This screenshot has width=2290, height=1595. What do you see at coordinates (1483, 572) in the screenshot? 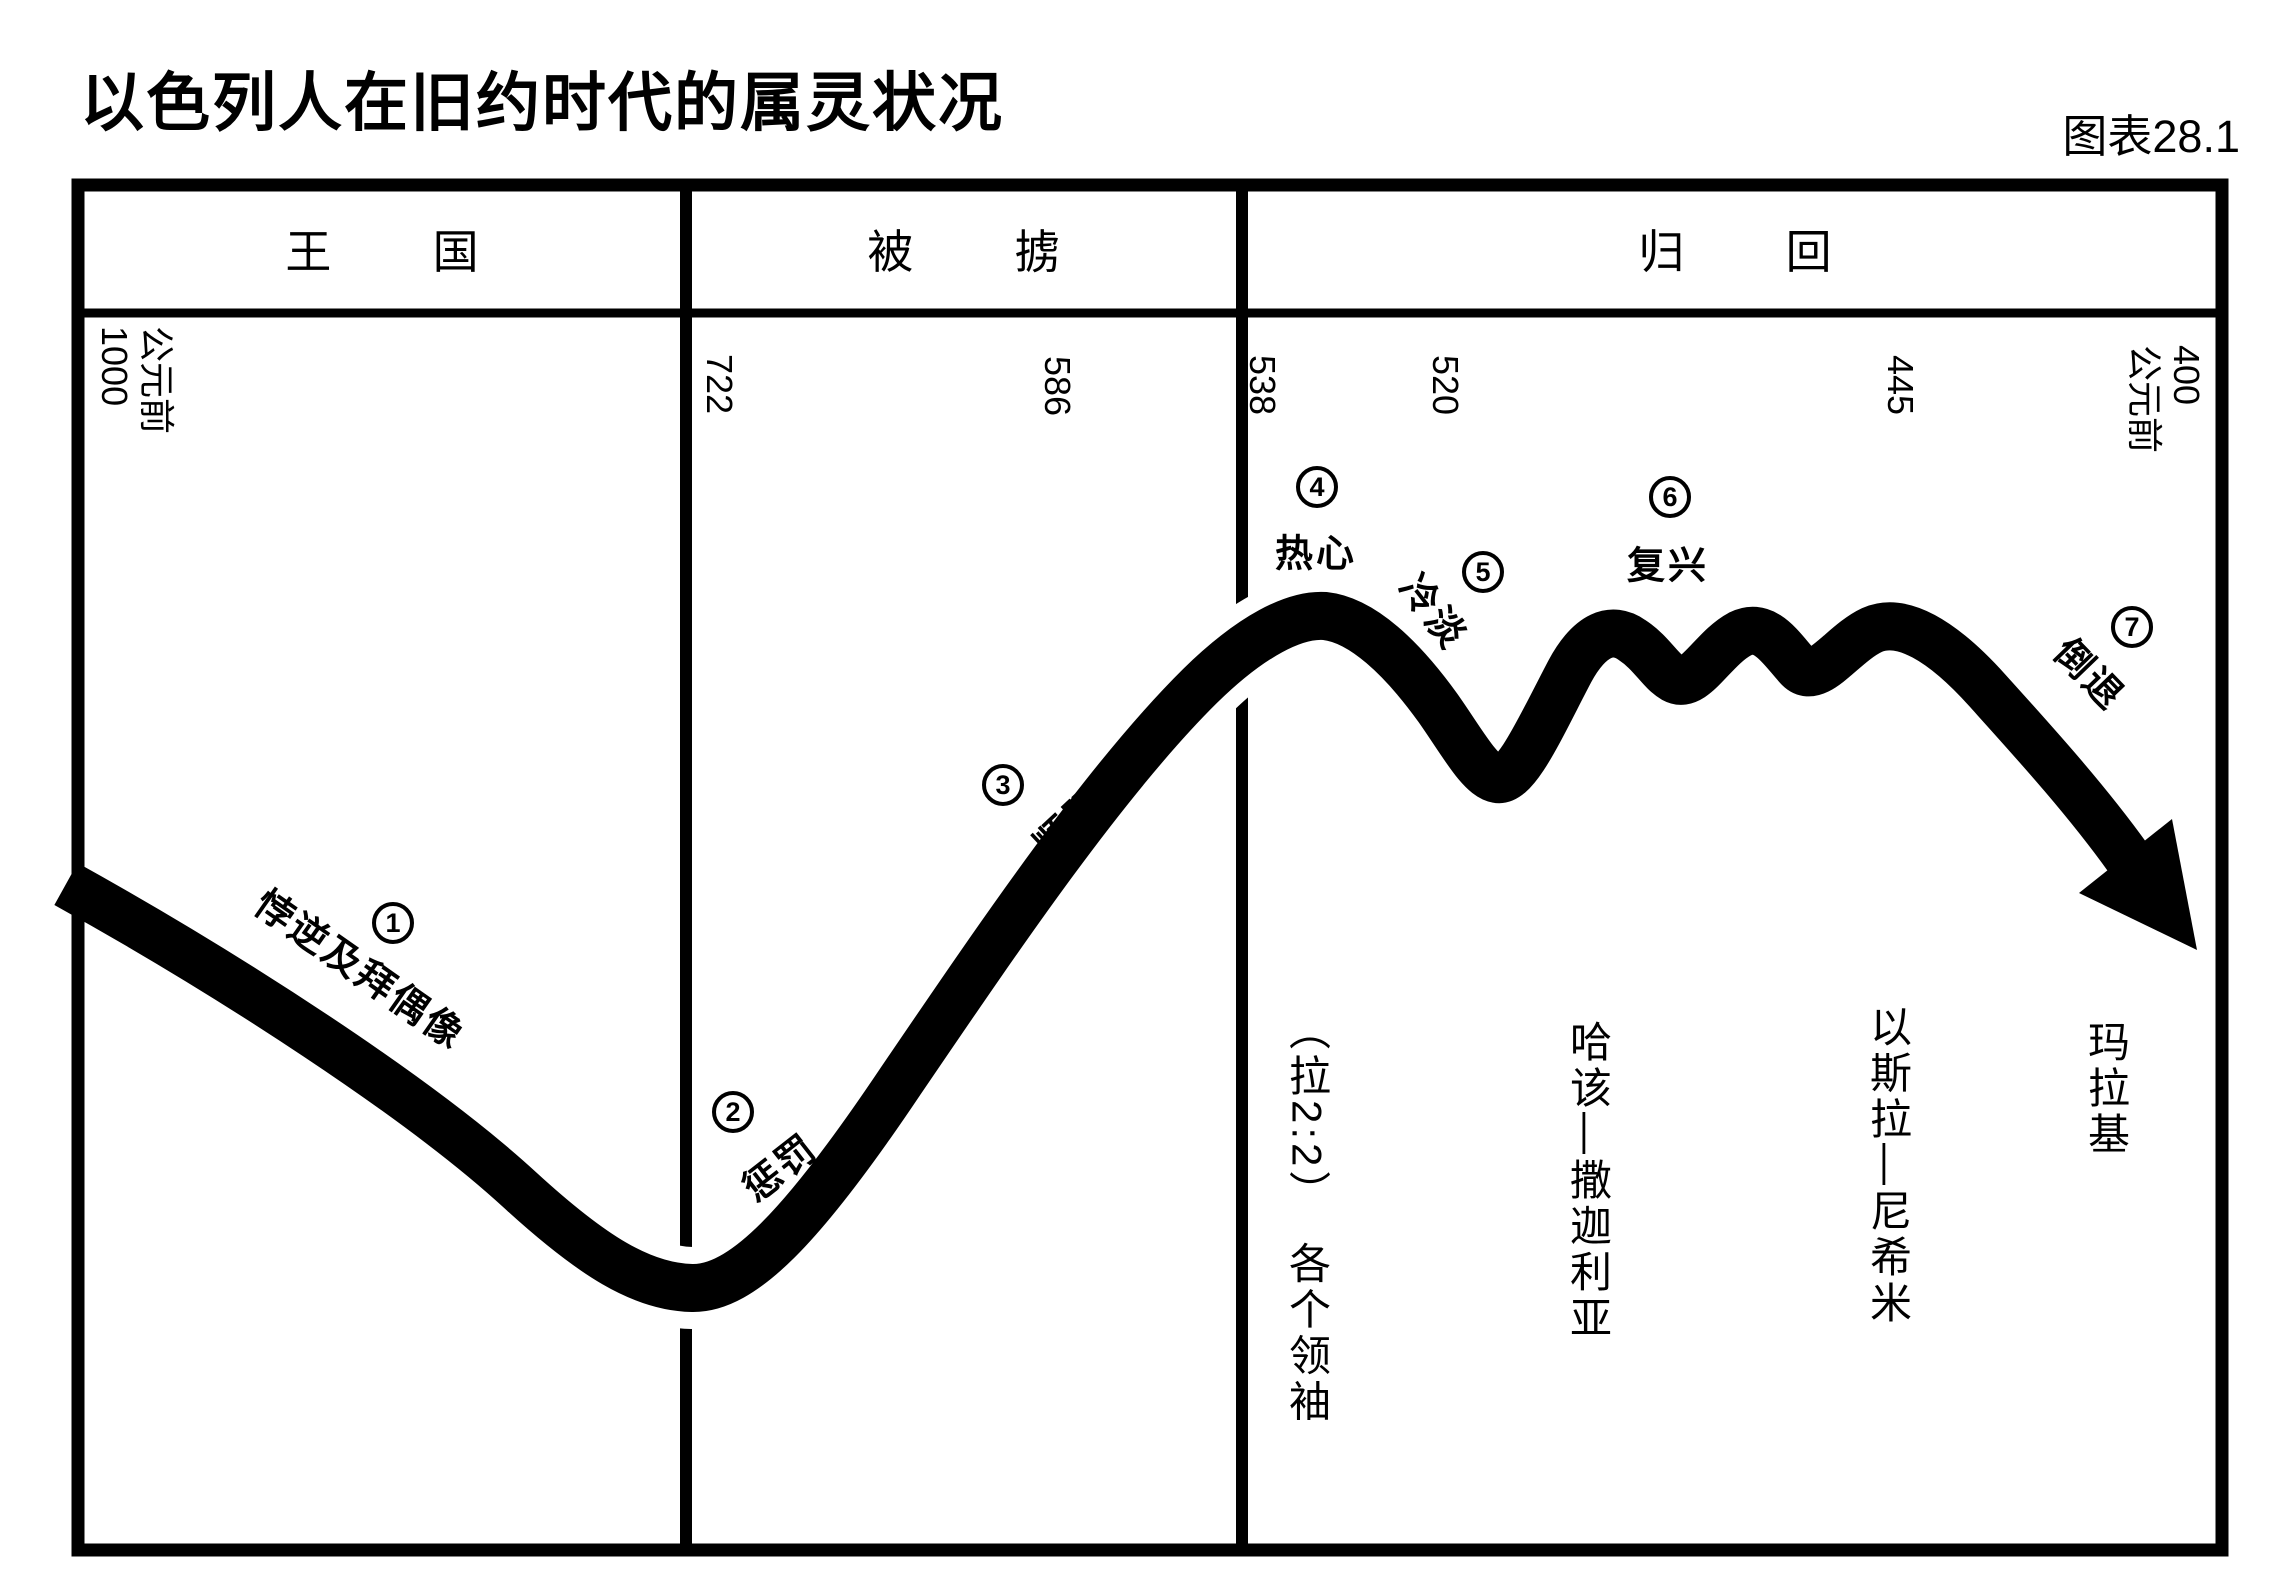
I see `stage-5-circle: 5` at bounding box center [1483, 572].